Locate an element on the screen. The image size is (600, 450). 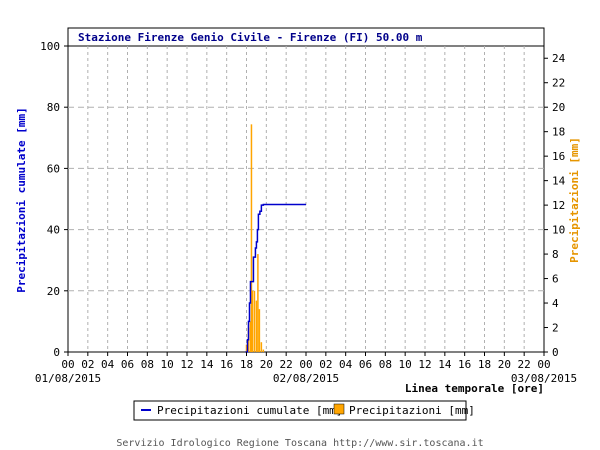
y-axis-label-left: Precipitazioni cumulate [mm] is located at coordinates (21, 199).